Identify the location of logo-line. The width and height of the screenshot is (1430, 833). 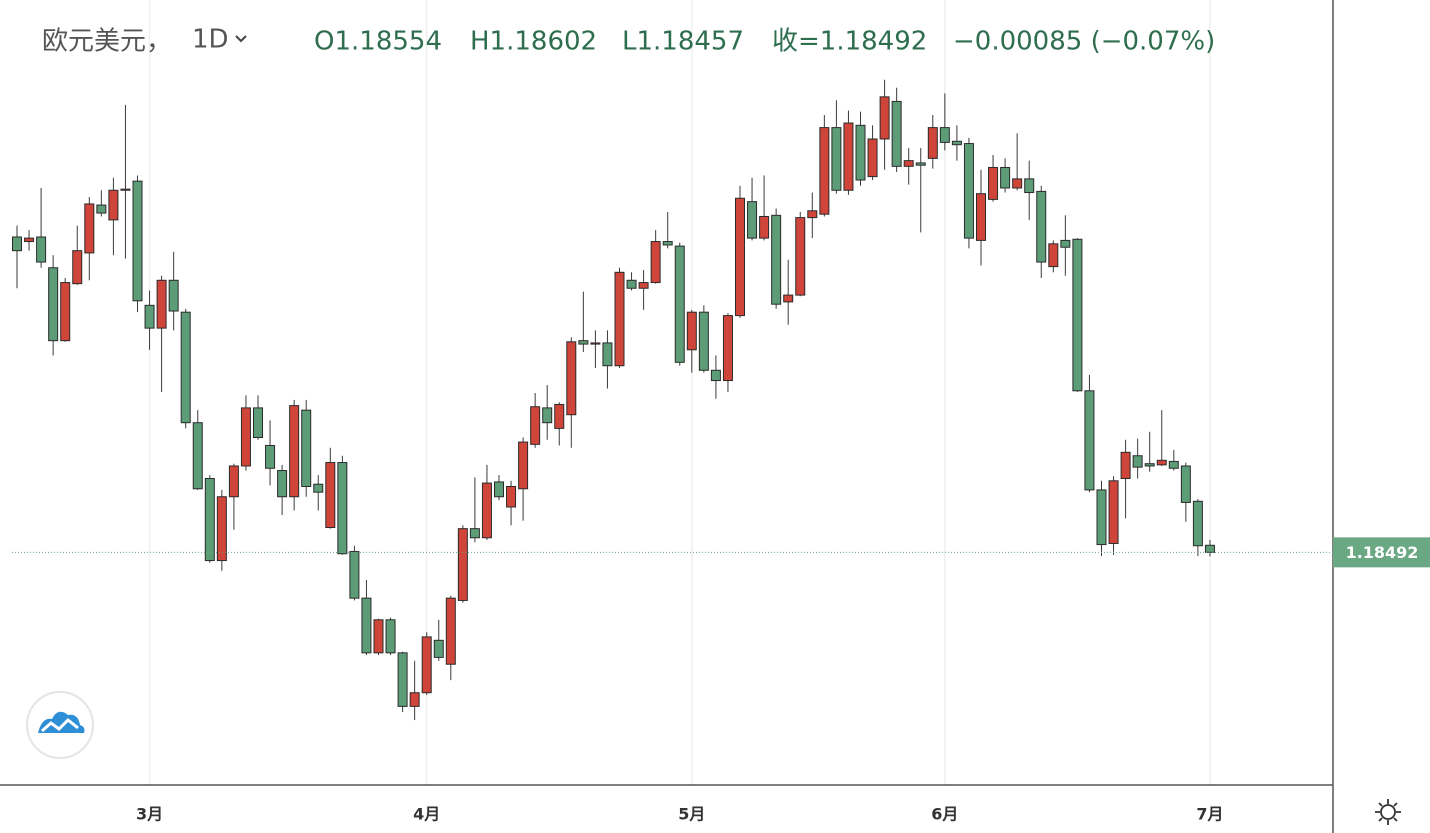
(60, 725).